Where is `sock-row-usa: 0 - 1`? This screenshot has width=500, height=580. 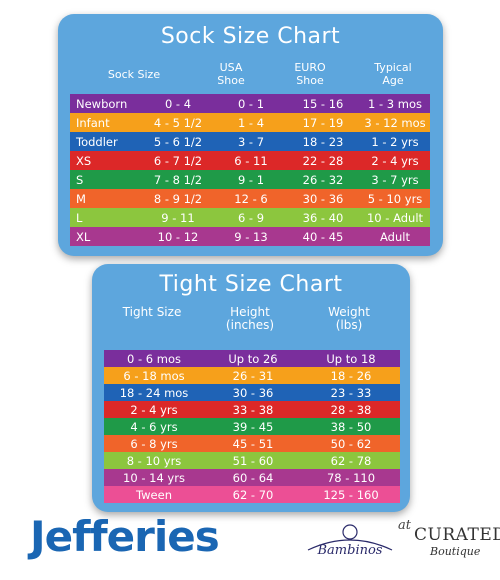
sock-row-usa: 0 - 1 is located at coordinates (251, 103).